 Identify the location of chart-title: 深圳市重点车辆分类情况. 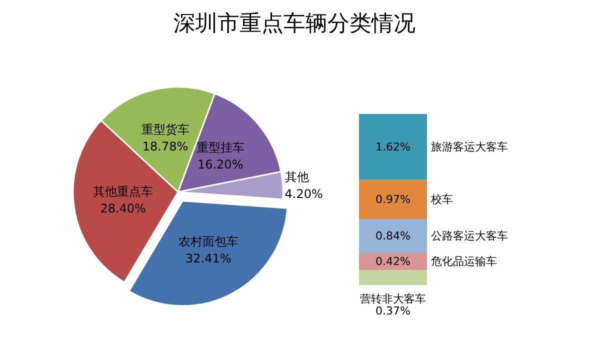
(295, 24).